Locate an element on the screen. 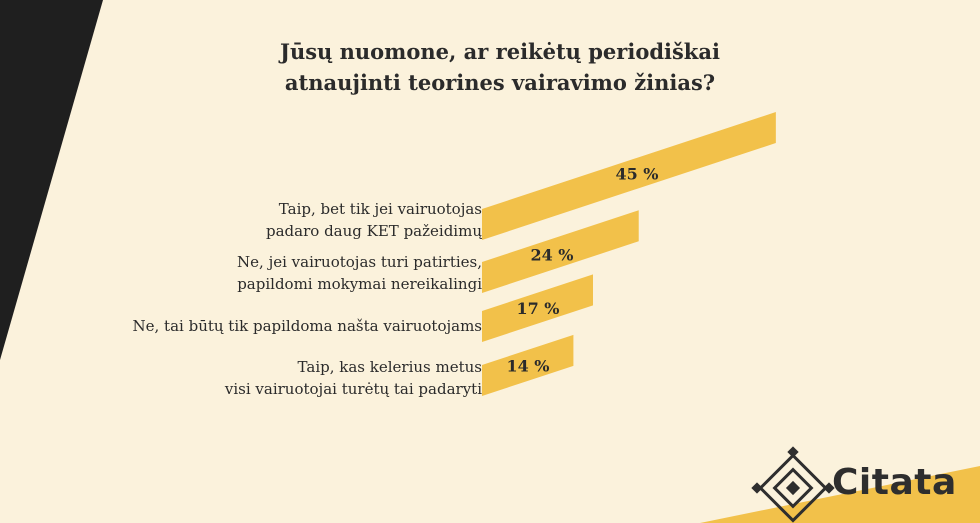 This screenshot has height=523, width=980. value-label-4: 14 % is located at coordinates (527, 365).